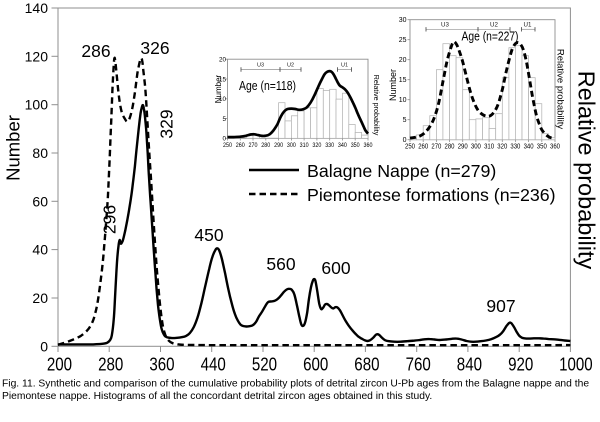 This screenshot has width=600, height=422. I want to click on svg-text: 120, so click(37, 56).